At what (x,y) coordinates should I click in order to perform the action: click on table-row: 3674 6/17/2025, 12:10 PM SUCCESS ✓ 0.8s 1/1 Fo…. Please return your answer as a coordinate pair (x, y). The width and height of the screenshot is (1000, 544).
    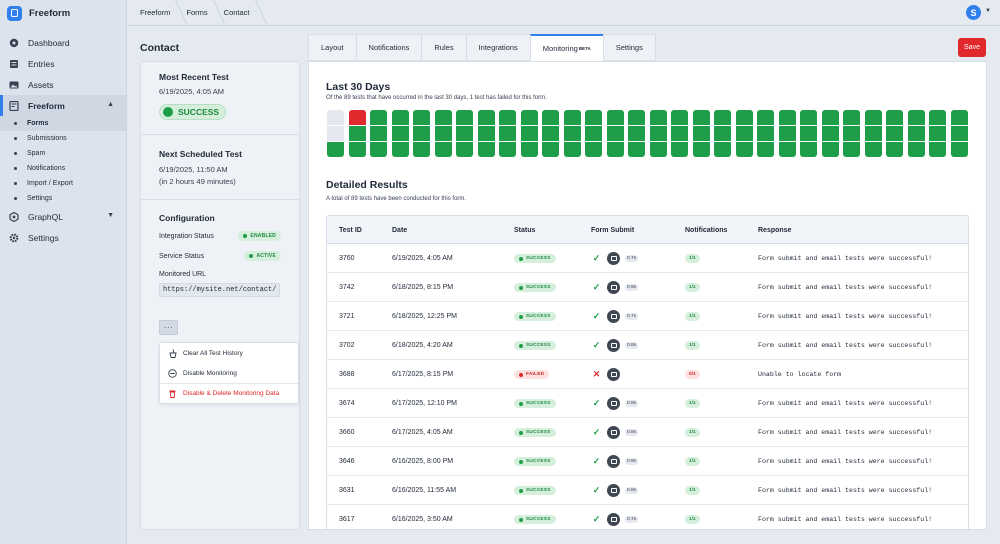
    Looking at the image, I should click on (647, 403).